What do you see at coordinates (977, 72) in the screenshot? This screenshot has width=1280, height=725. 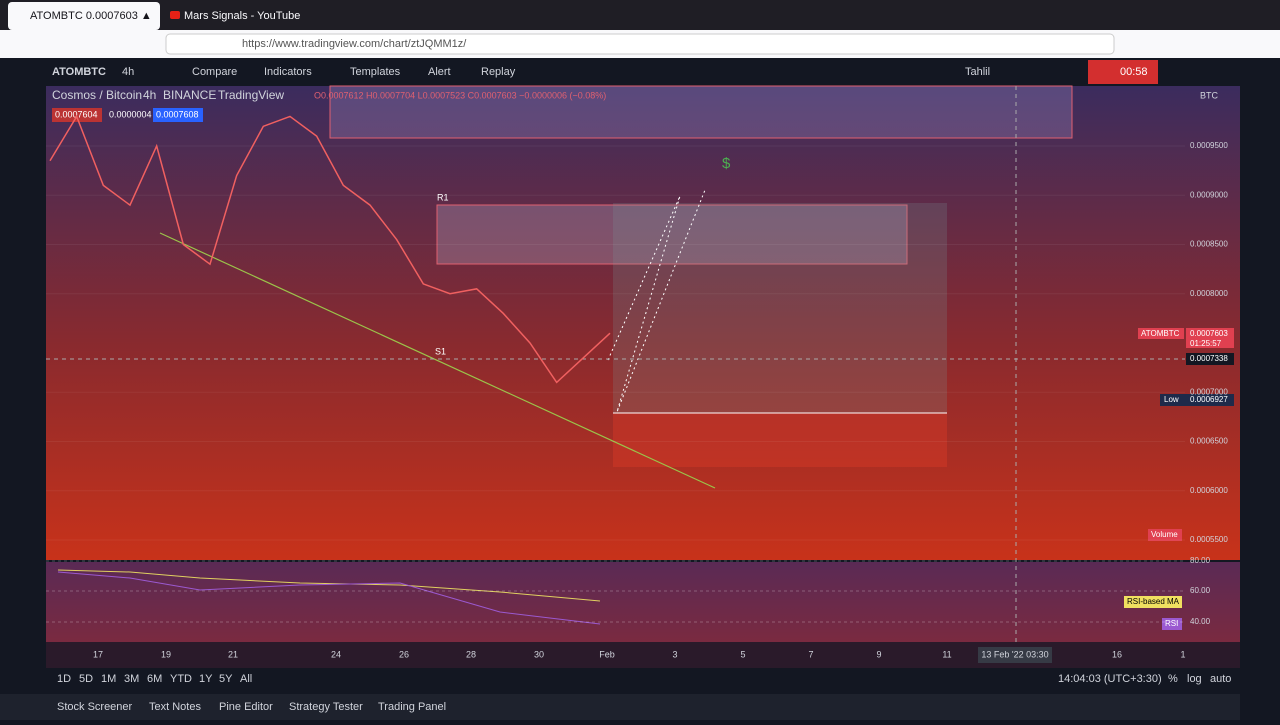 I see `layout-name: Tahlil` at bounding box center [977, 72].